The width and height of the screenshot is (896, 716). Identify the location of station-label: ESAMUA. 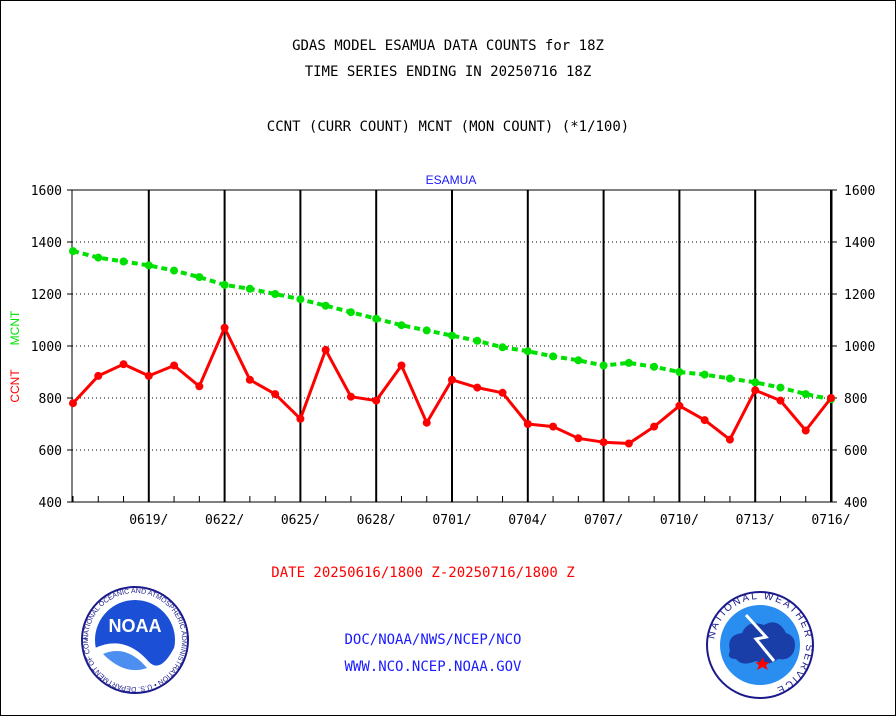
(451, 180).